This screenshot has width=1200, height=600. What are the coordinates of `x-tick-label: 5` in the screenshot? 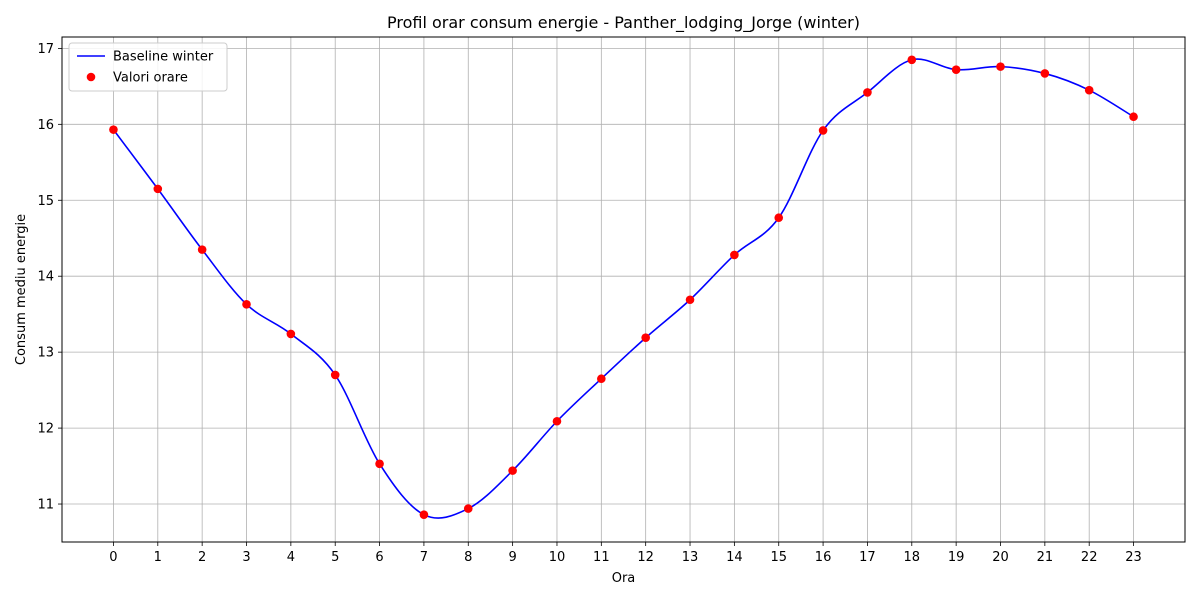 It's located at (335, 557).